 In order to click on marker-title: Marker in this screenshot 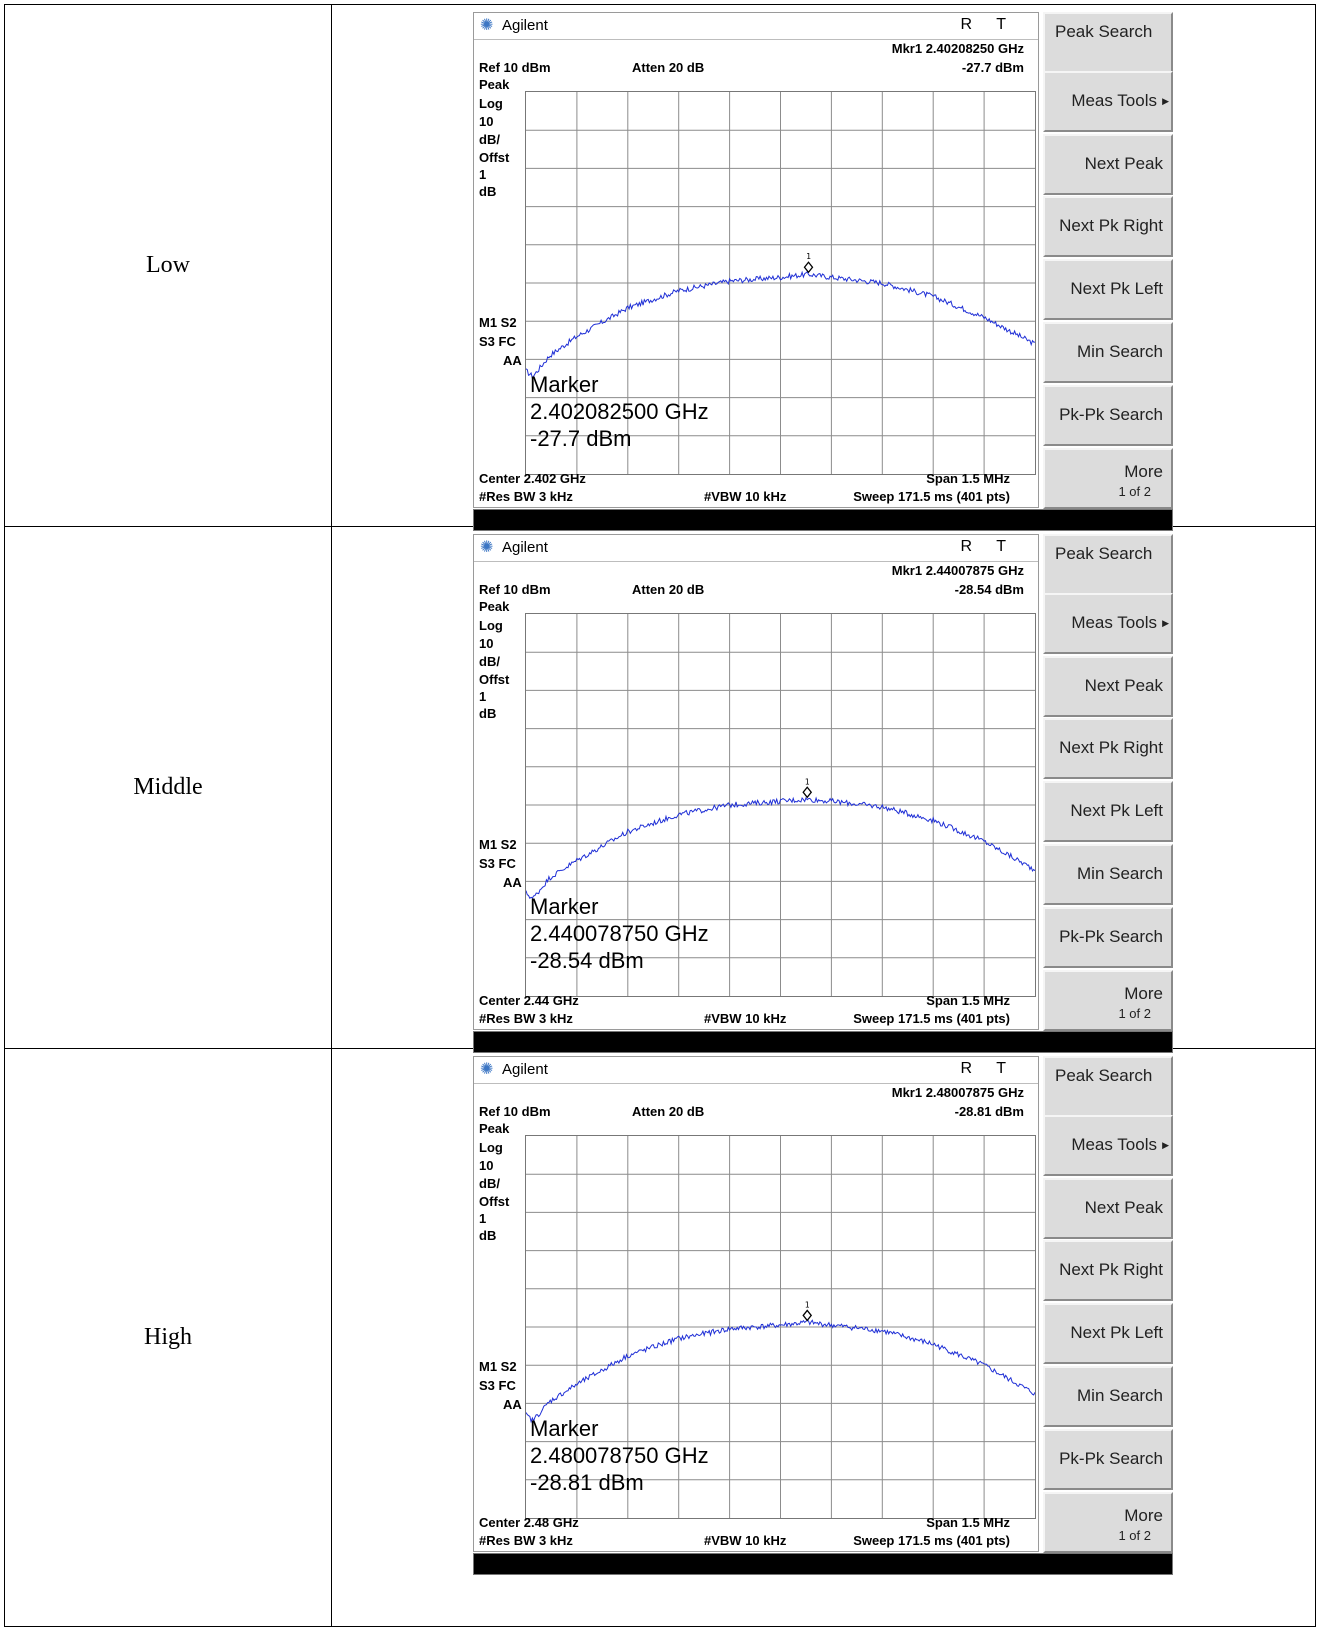, I will do `click(564, 1428)`.